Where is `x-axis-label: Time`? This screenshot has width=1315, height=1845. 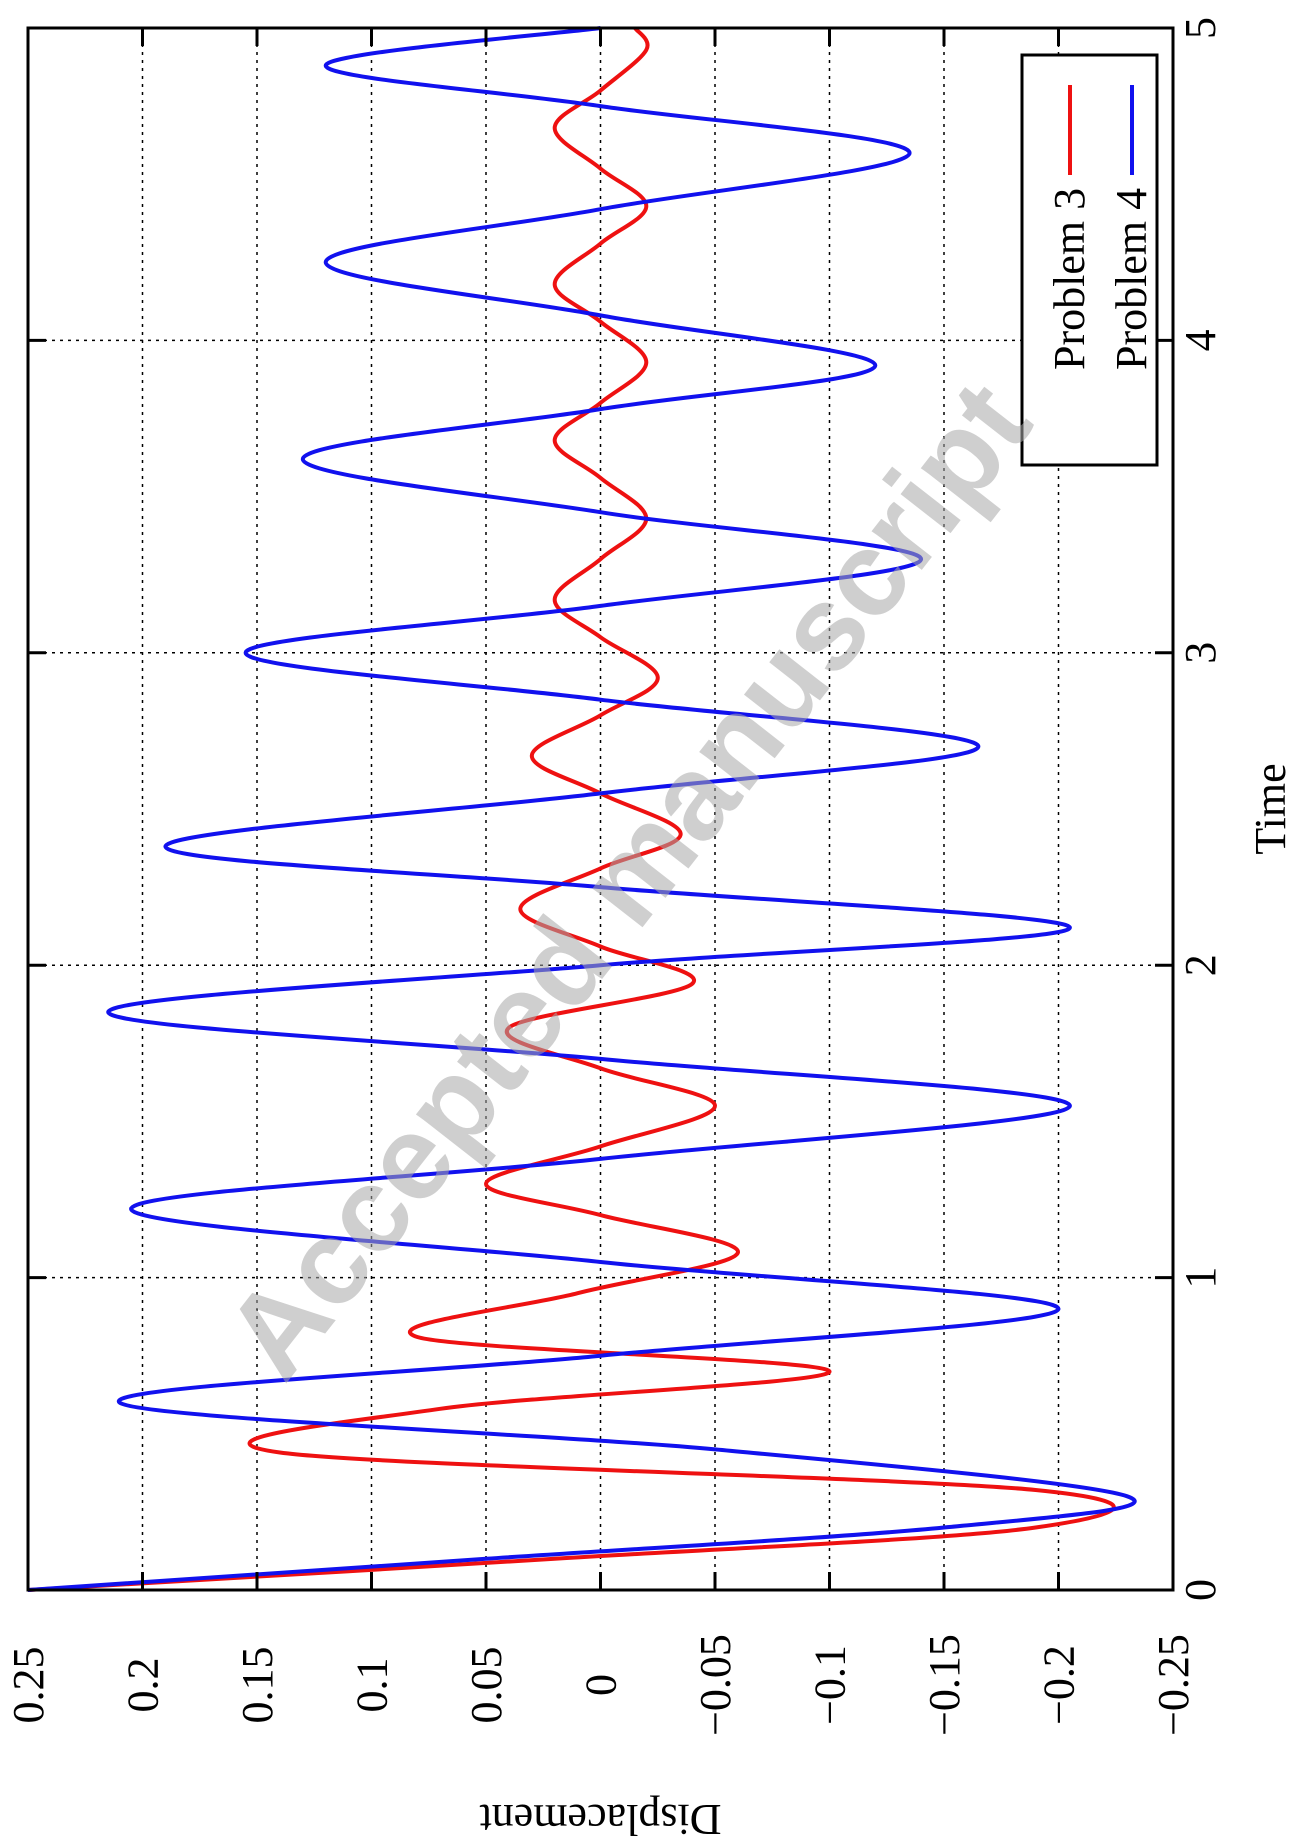
x-axis-label: Time is located at coordinates (1270, 808).